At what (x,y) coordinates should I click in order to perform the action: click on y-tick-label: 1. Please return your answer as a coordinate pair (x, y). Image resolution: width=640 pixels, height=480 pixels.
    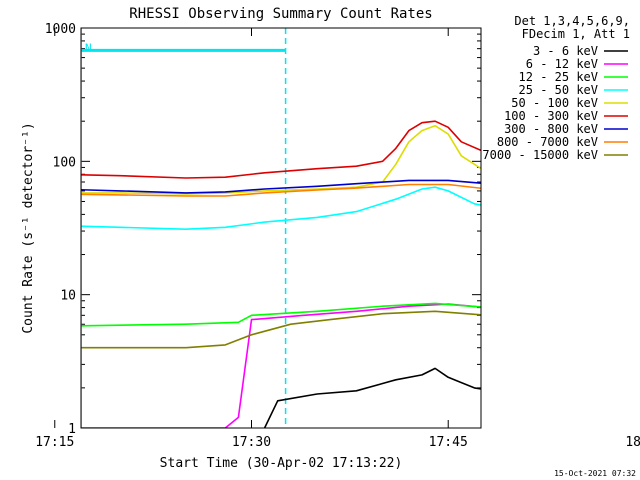
    Looking at the image, I should click on (72, 429).